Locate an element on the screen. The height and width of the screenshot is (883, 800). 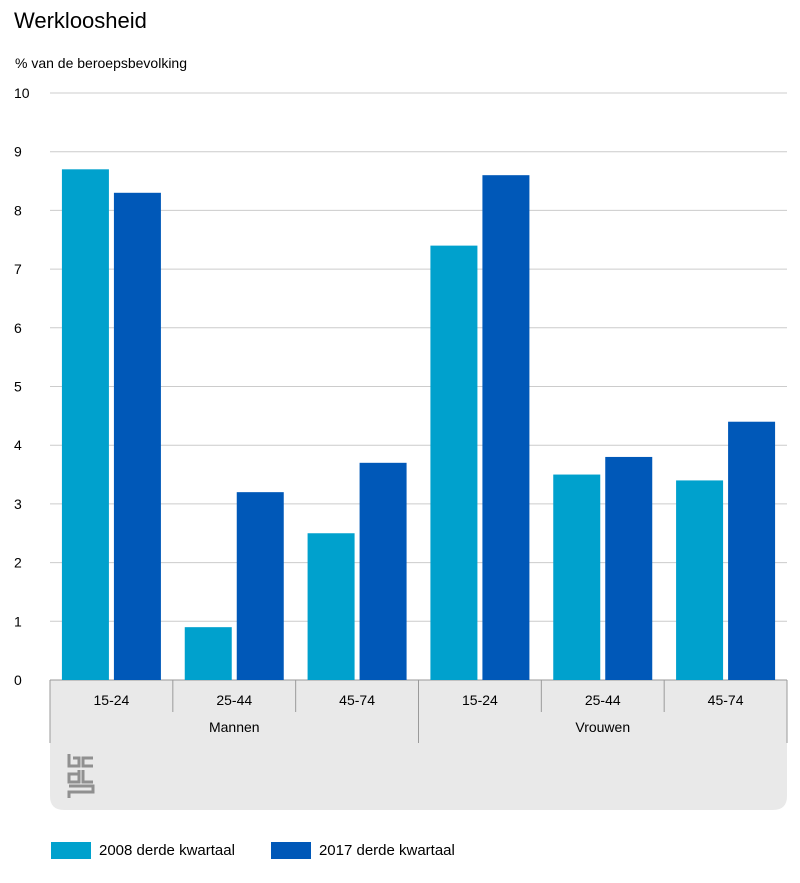
y-tick-label: 9 is located at coordinates (18, 152).